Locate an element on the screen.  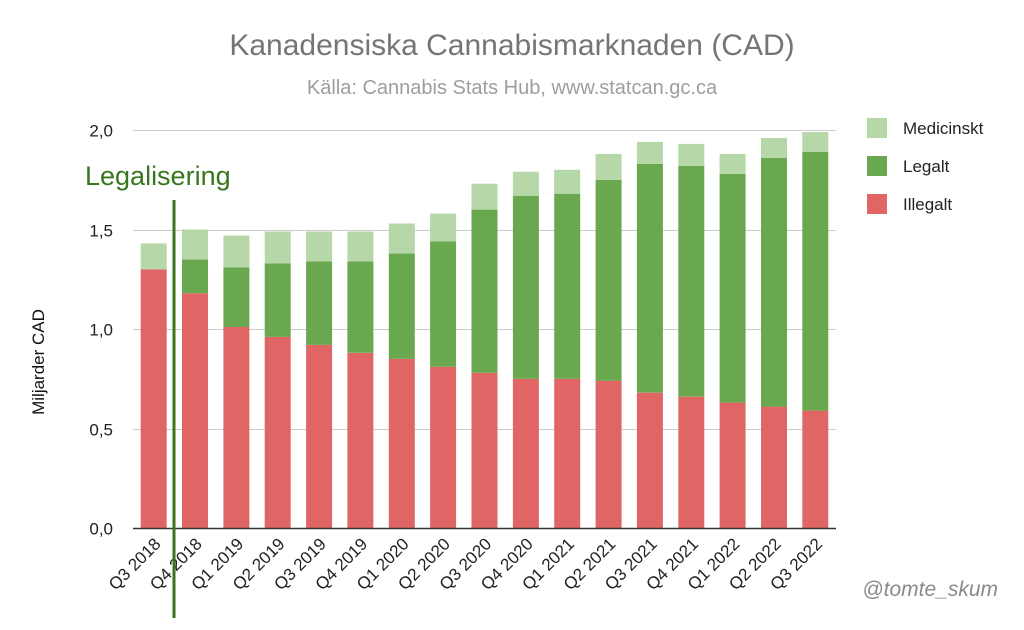
y-tick-label: 0,5 is located at coordinates (101, 430).